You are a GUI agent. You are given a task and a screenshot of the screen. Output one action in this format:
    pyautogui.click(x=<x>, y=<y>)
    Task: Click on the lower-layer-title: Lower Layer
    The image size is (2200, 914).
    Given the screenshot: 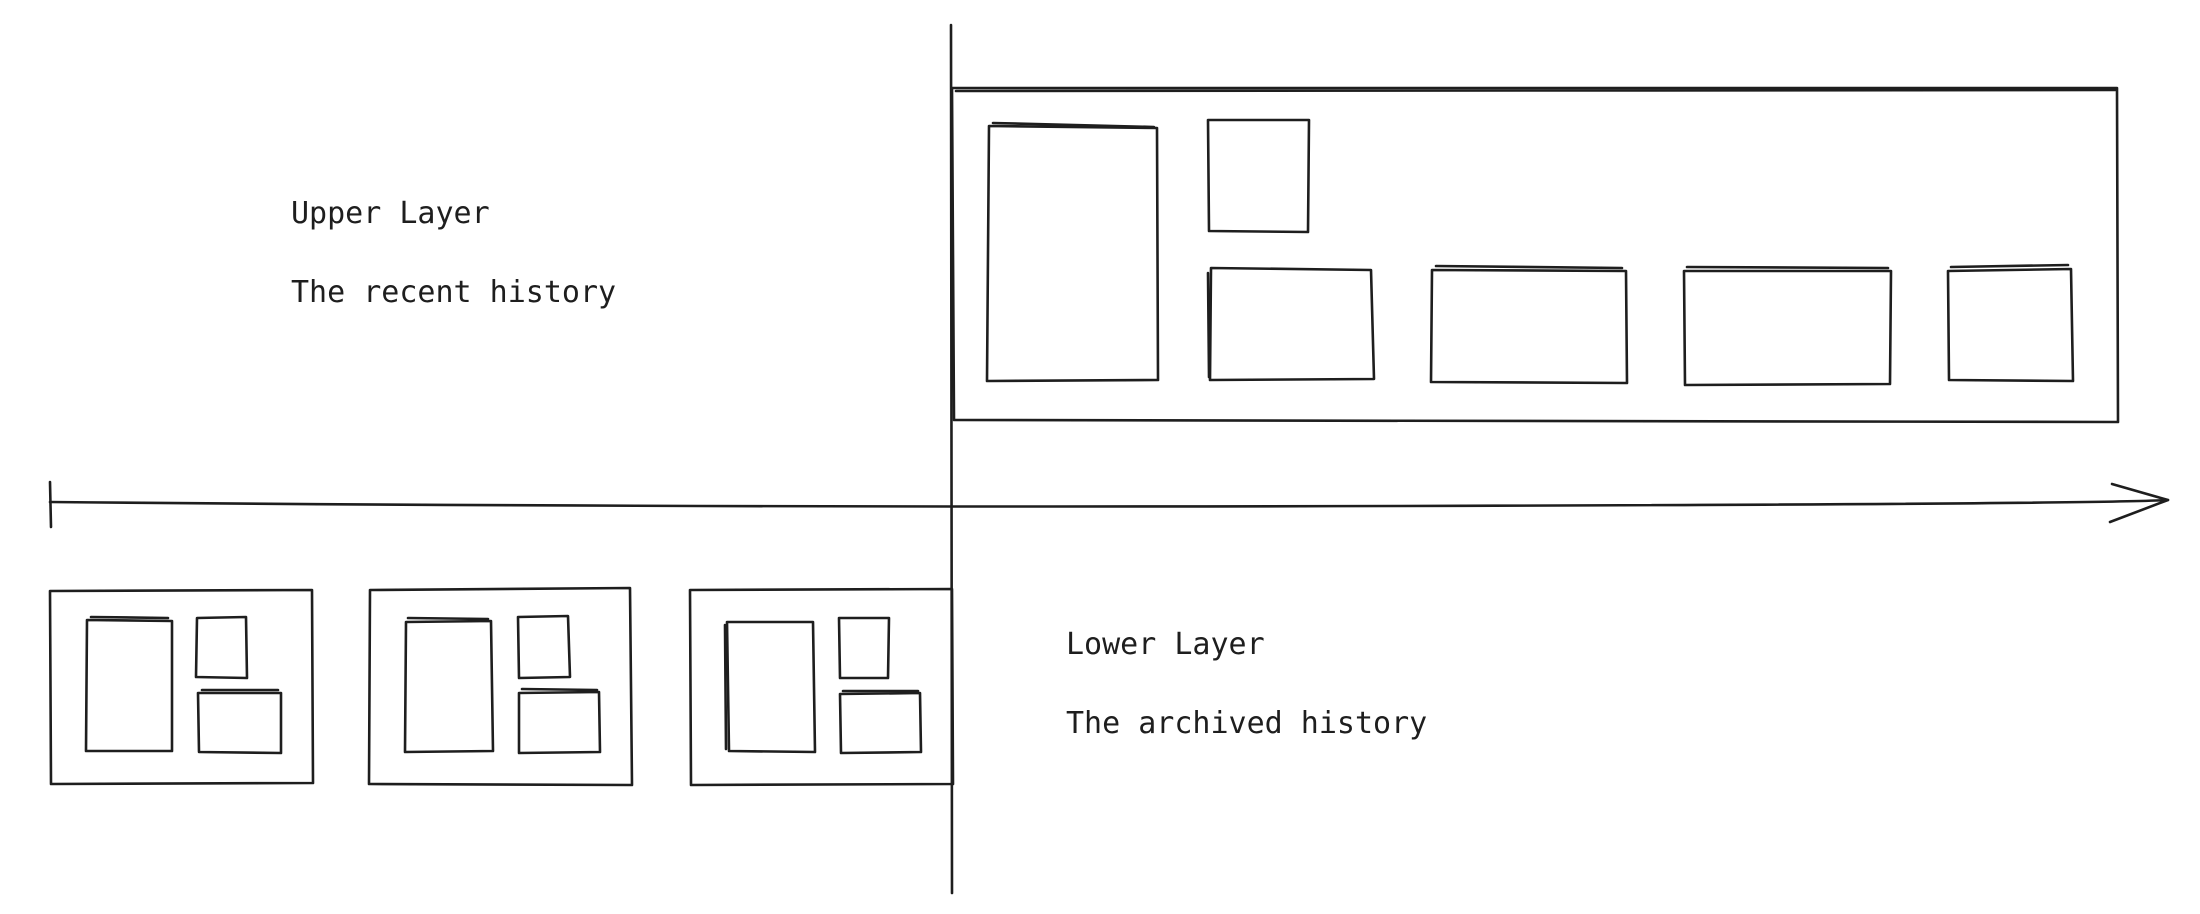 What is the action you would take?
    pyautogui.click(x=1165, y=644)
    